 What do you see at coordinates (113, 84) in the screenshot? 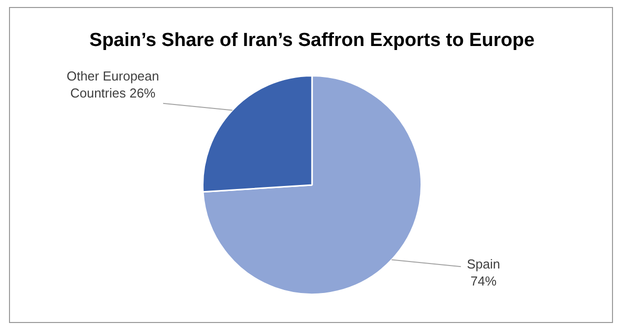
I see `slice-label: Other European Countries 26%` at bounding box center [113, 84].